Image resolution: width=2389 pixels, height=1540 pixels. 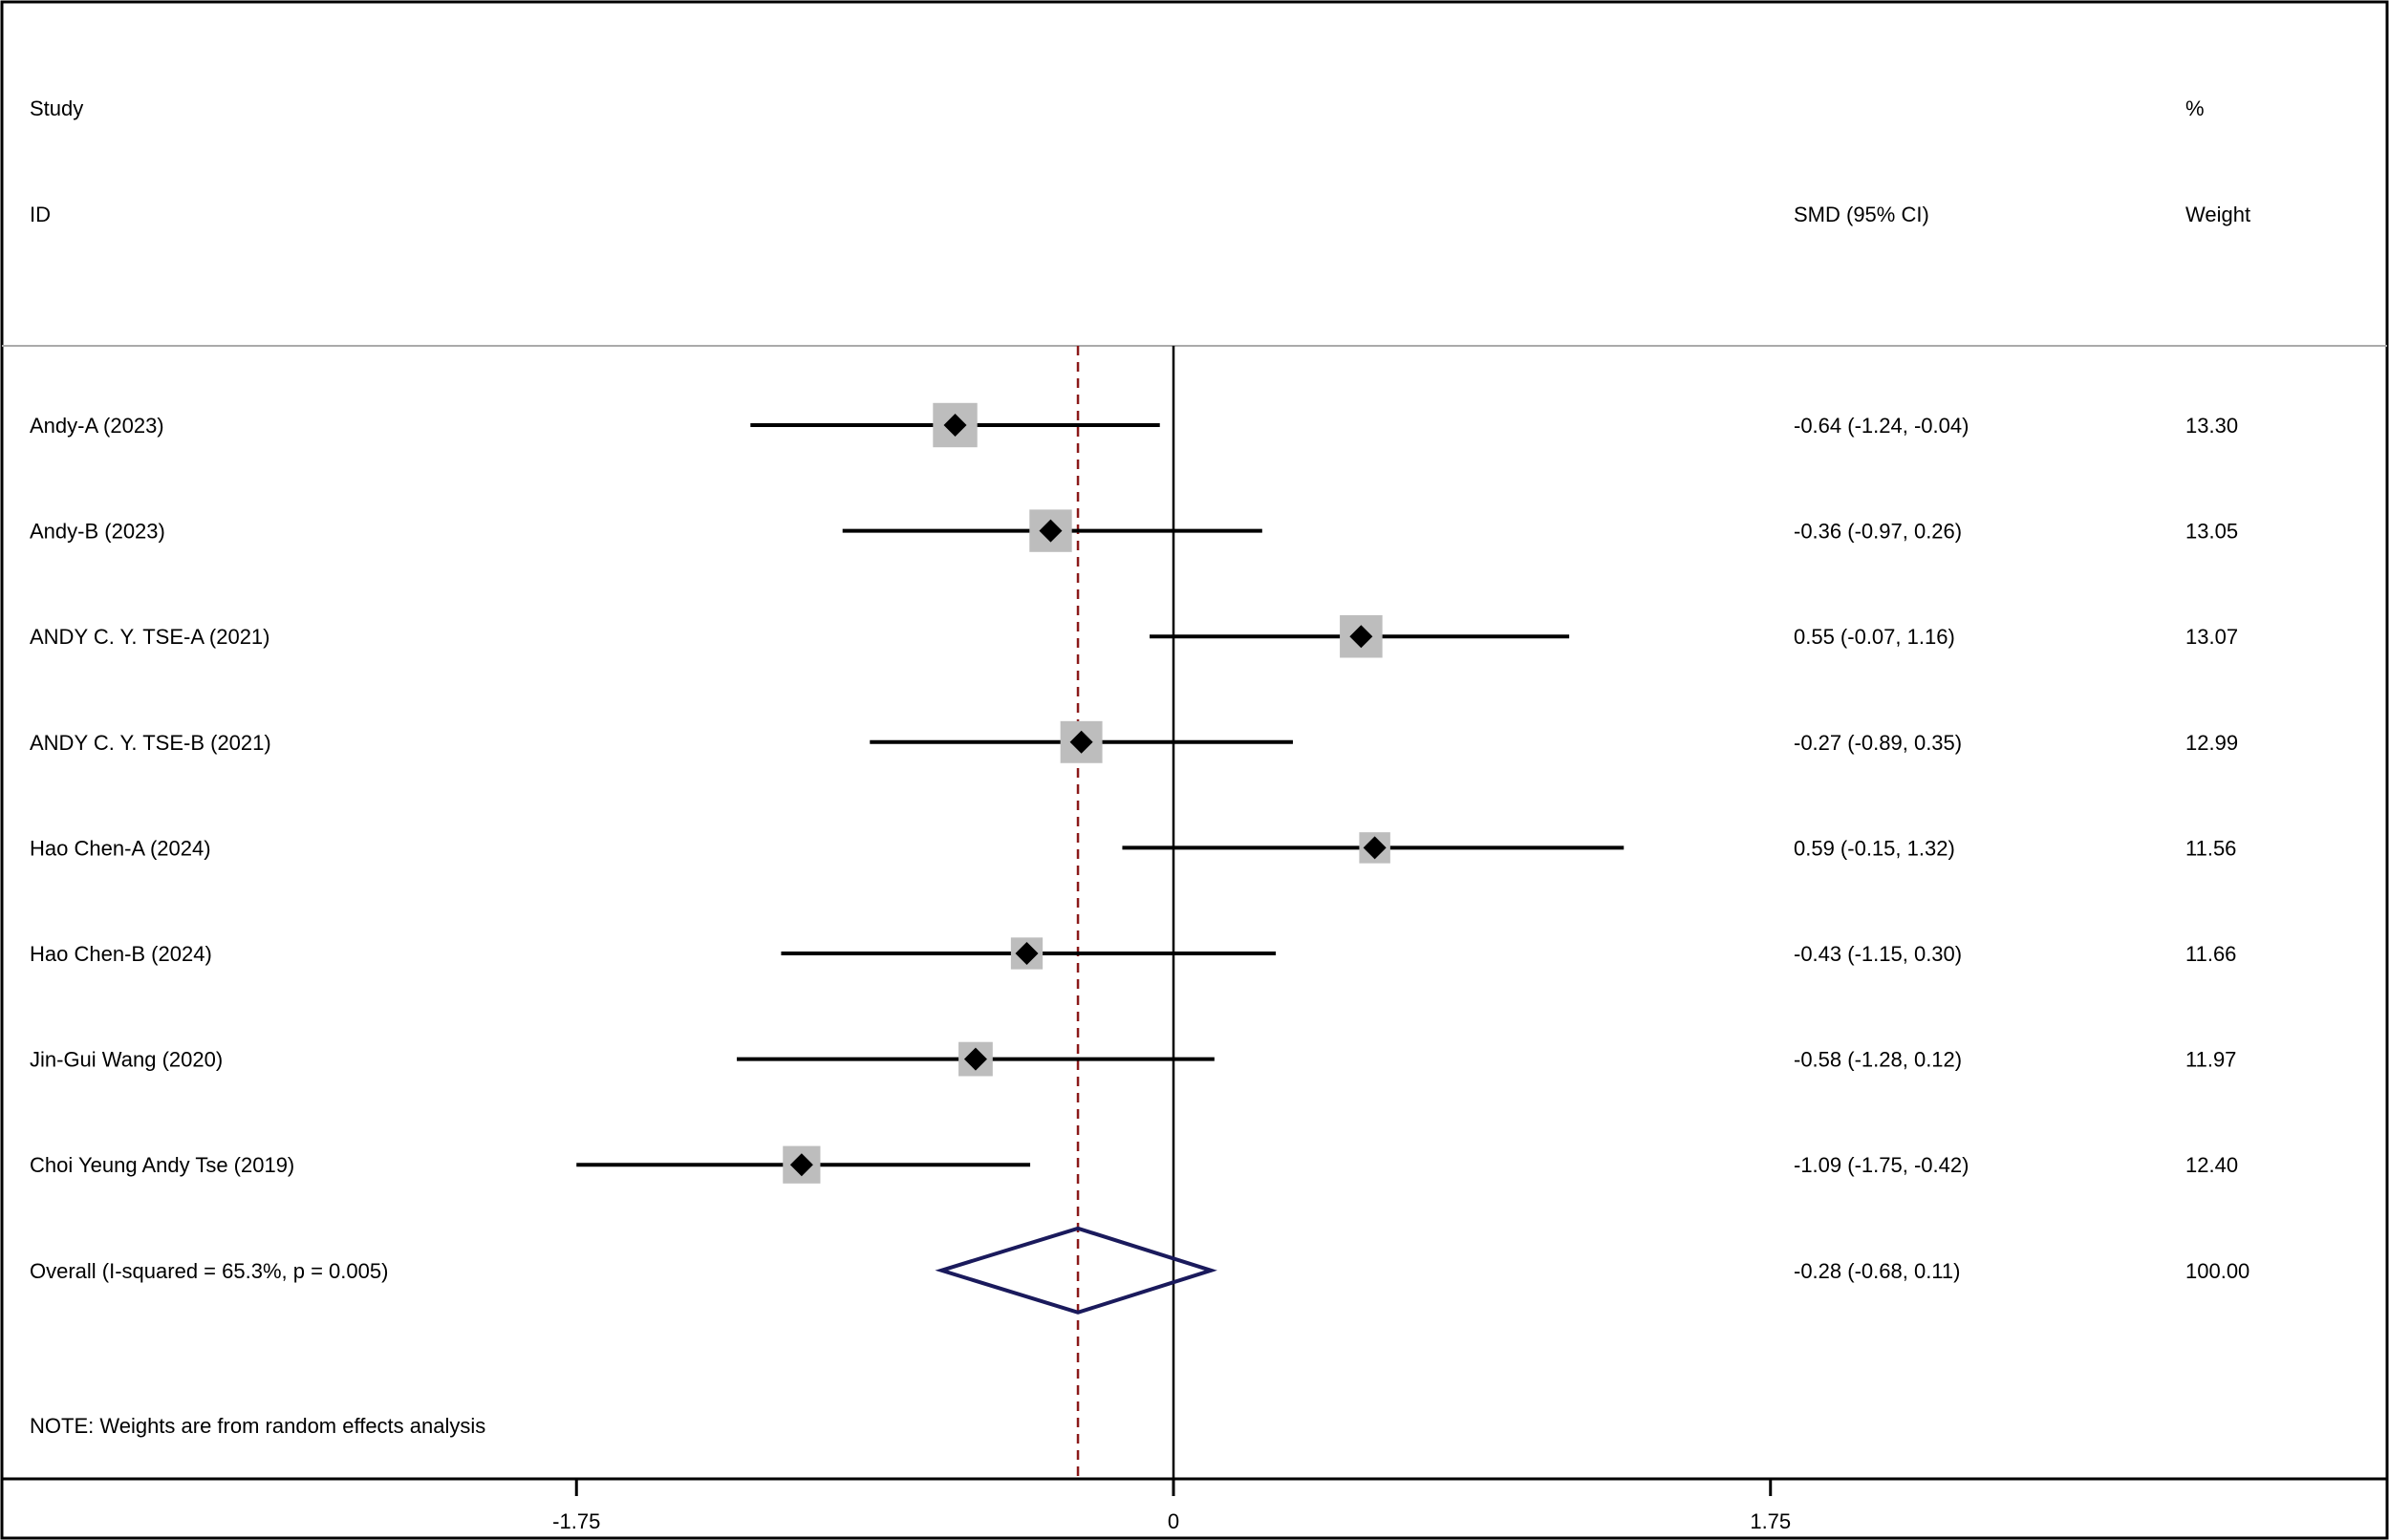 What do you see at coordinates (1076, 1271) in the screenshot?
I see `overall-diamond` at bounding box center [1076, 1271].